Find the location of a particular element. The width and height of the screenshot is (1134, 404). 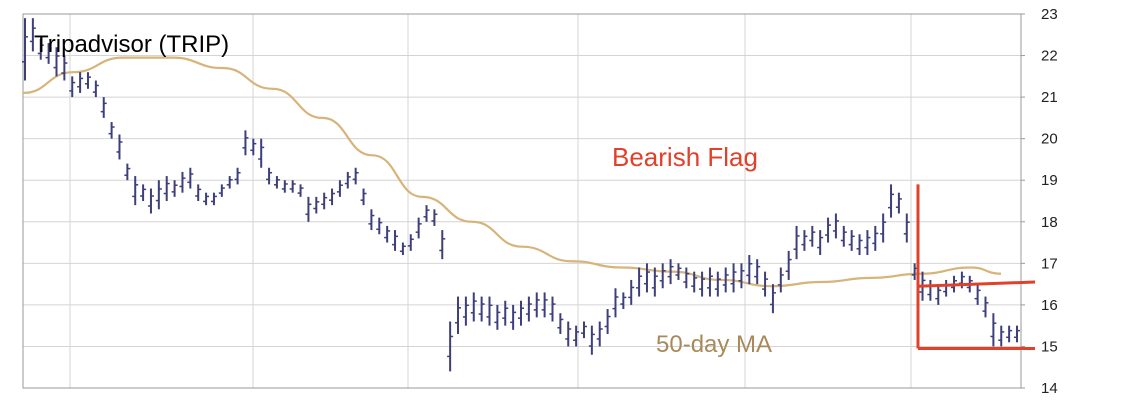

y-tick-label: 18 is located at coordinates (1049, 222).